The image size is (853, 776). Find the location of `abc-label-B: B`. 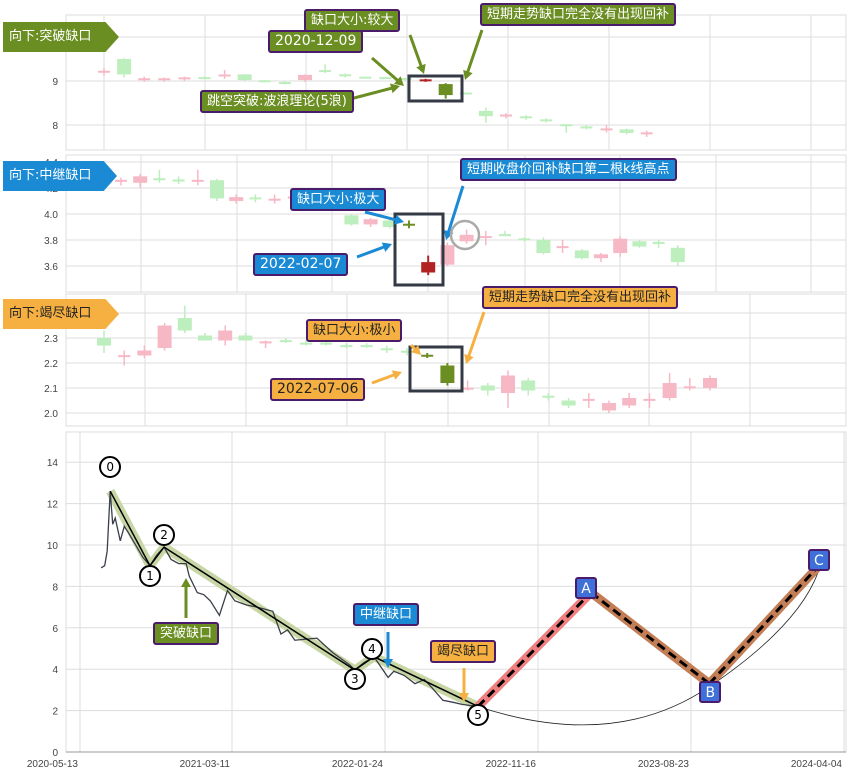

abc-label-B: B is located at coordinates (710, 691).